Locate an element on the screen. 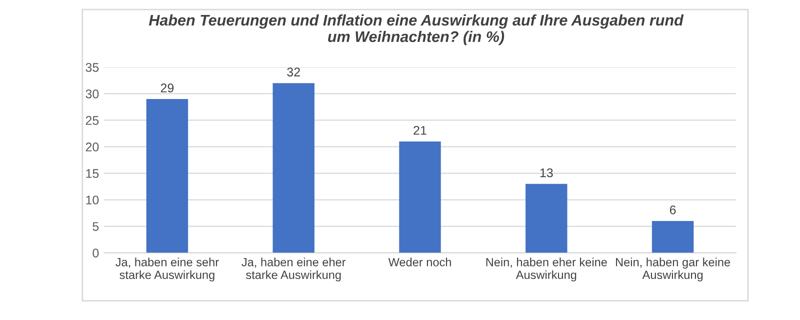  x-tick-label: Weder noch is located at coordinates (419, 262).